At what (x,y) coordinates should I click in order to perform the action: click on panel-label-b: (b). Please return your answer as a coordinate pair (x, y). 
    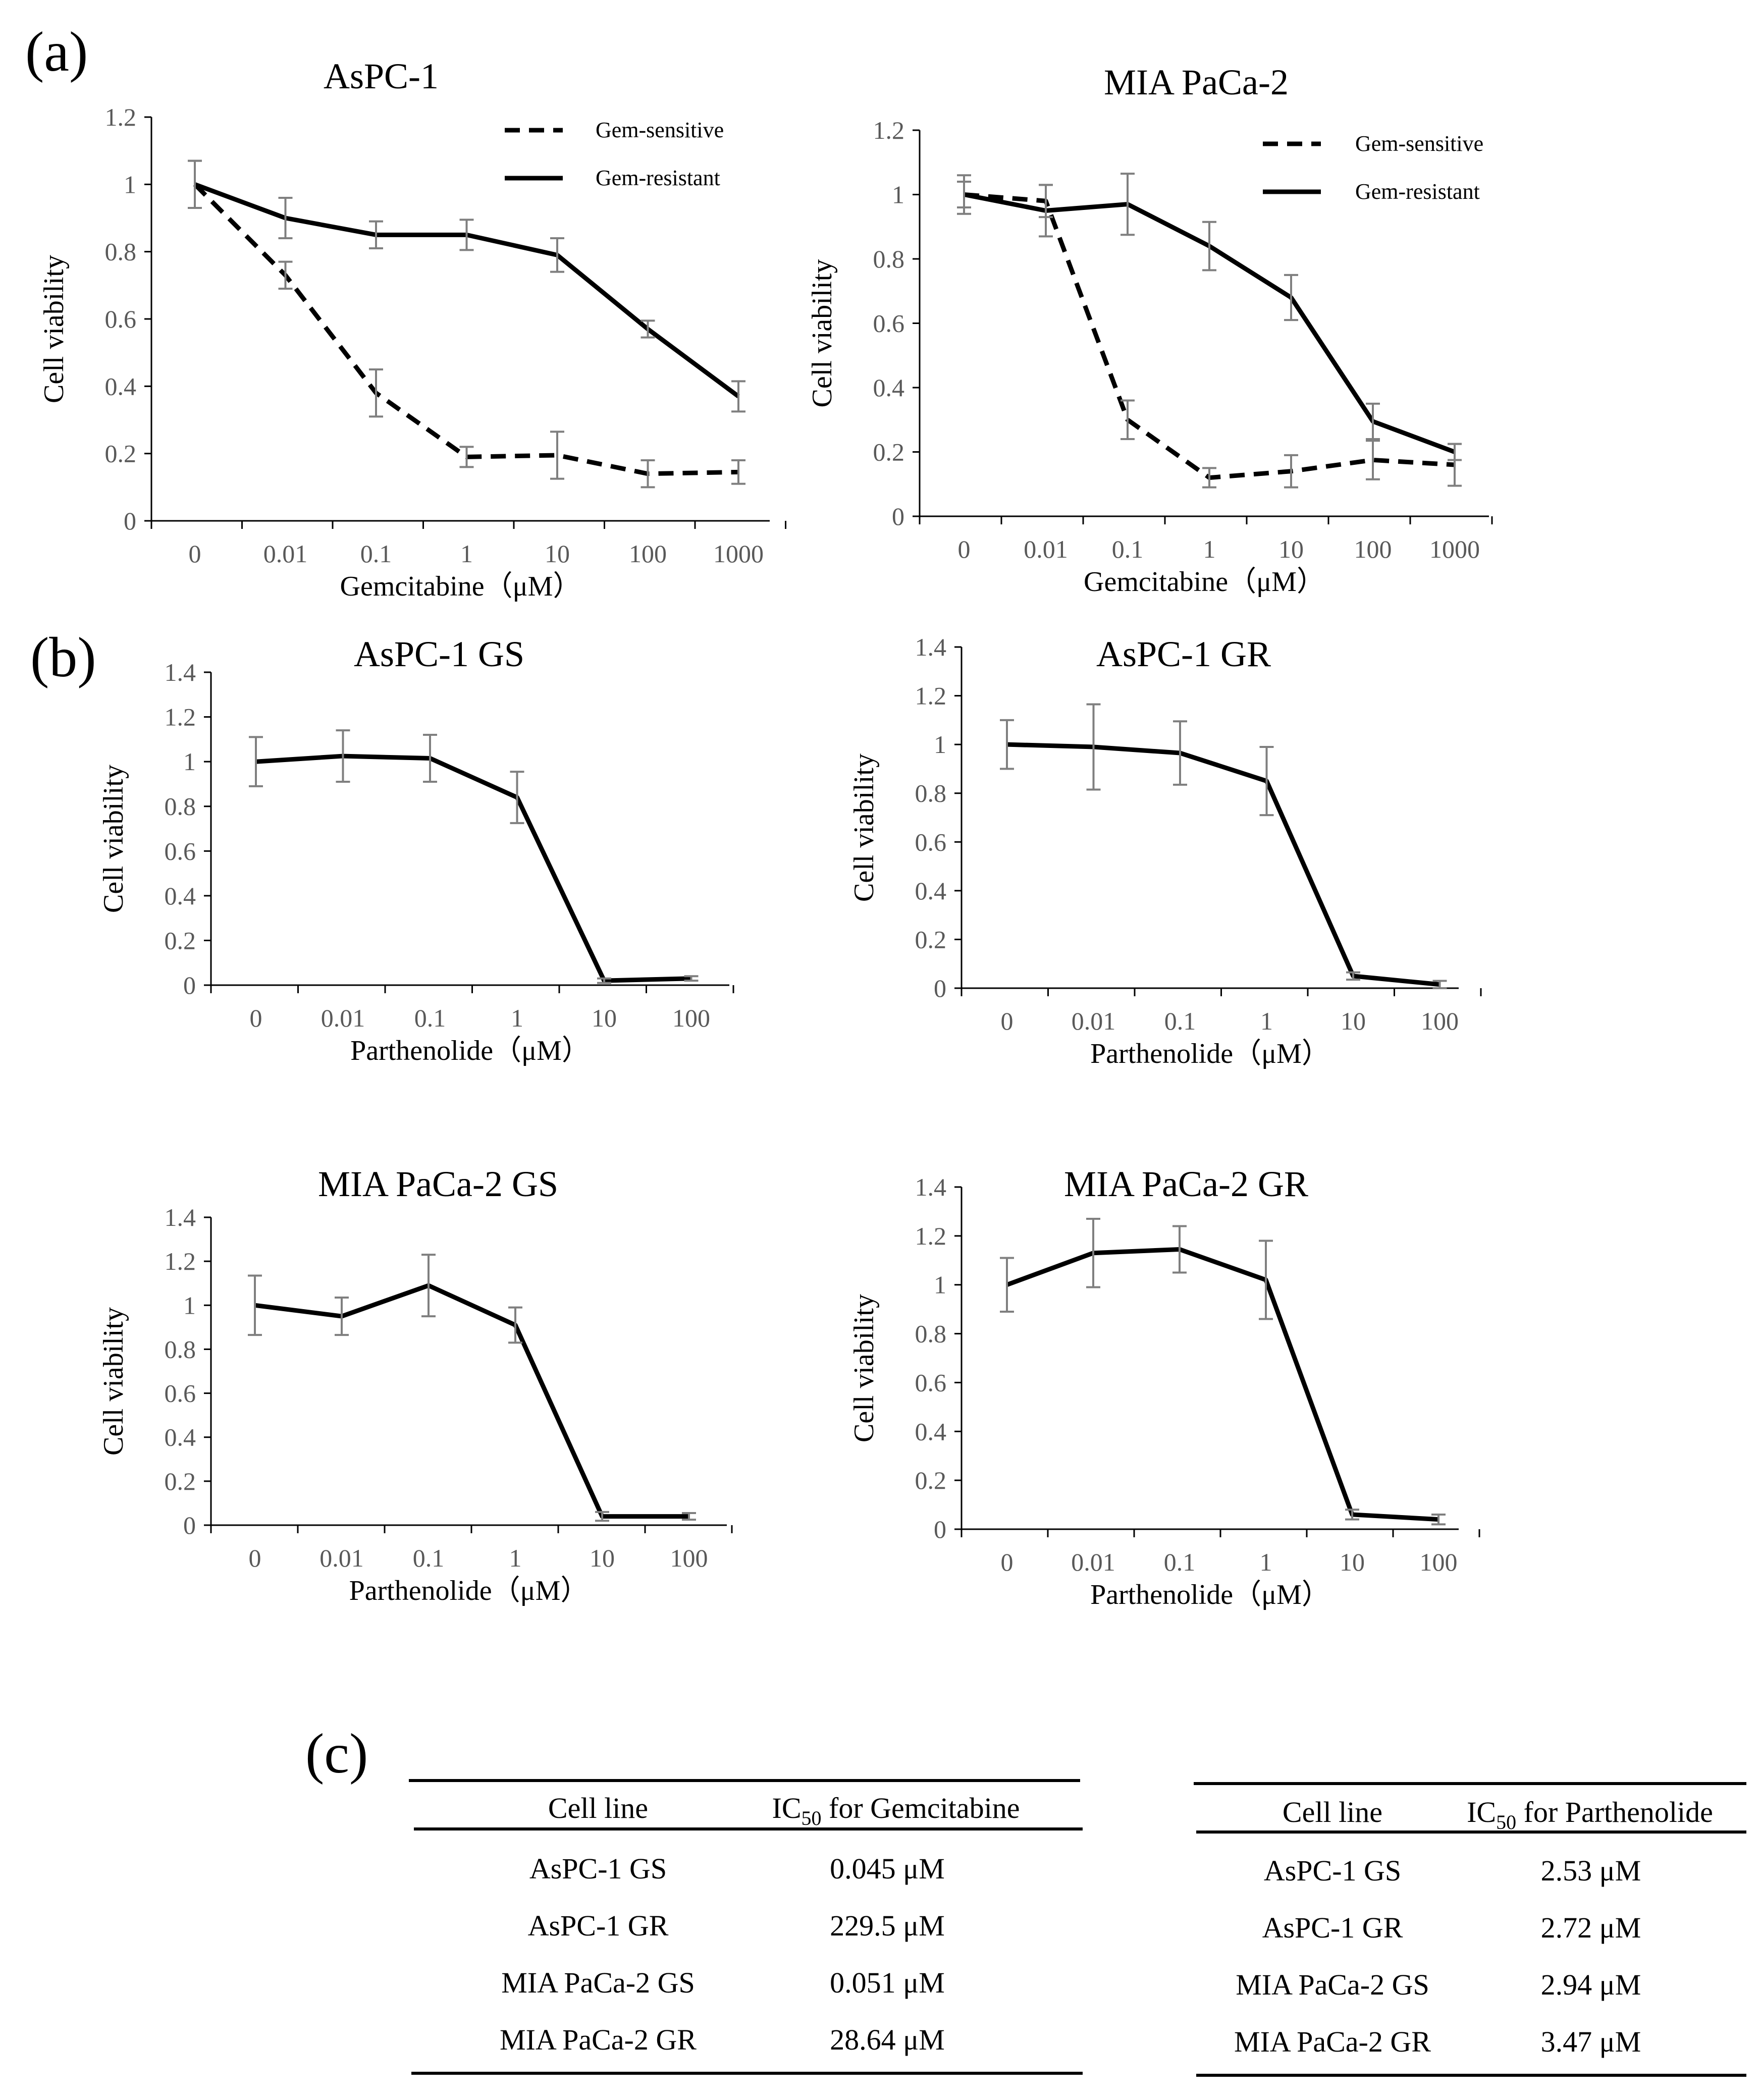
    Looking at the image, I should click on (63, 657).